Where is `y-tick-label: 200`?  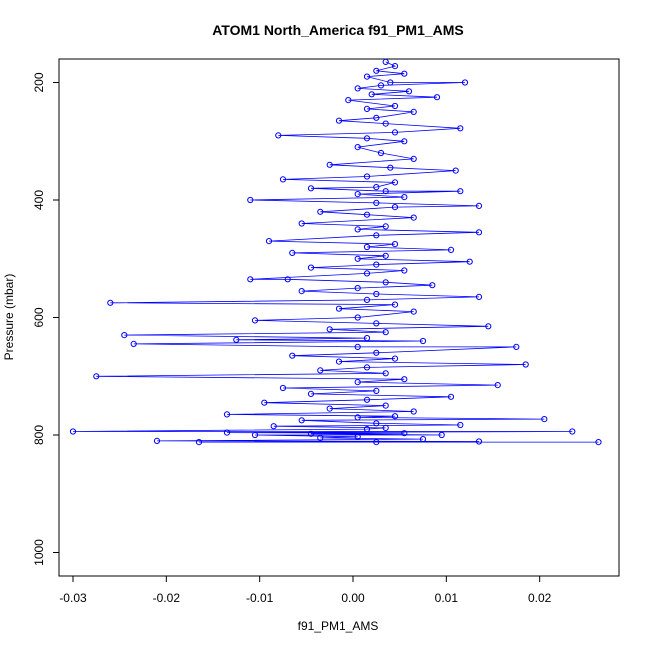
y-tick-label: 200 is located at coordinates (39, 82).